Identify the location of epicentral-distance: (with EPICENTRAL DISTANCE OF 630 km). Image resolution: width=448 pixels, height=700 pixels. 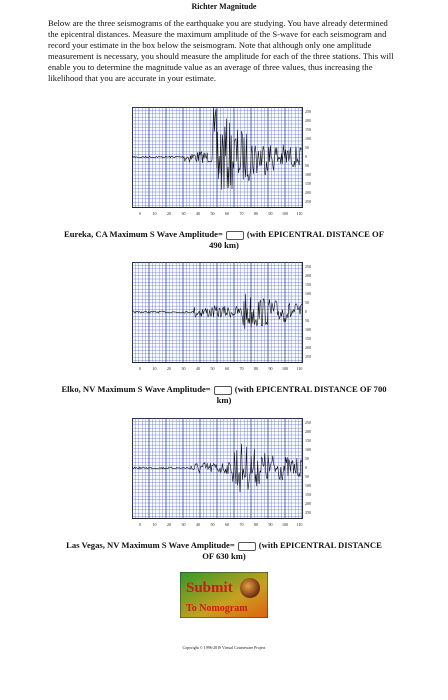
(292, 550).